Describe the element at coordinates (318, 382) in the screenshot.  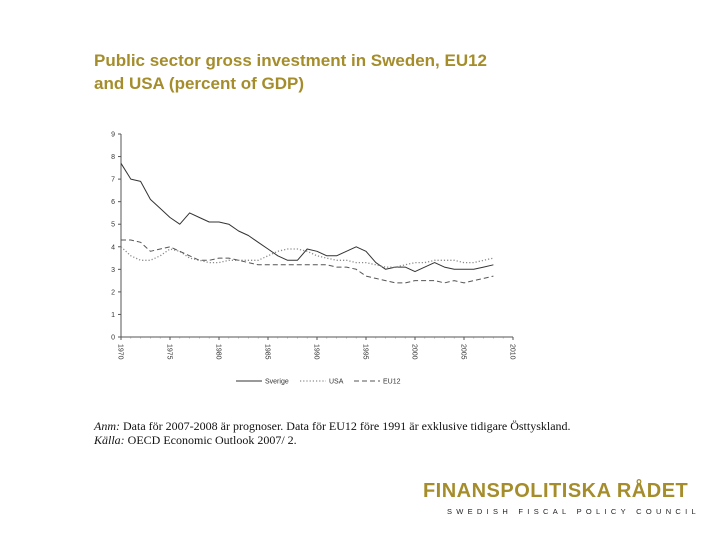
I see `chart-legend: Sverige USA EU12` at that location.